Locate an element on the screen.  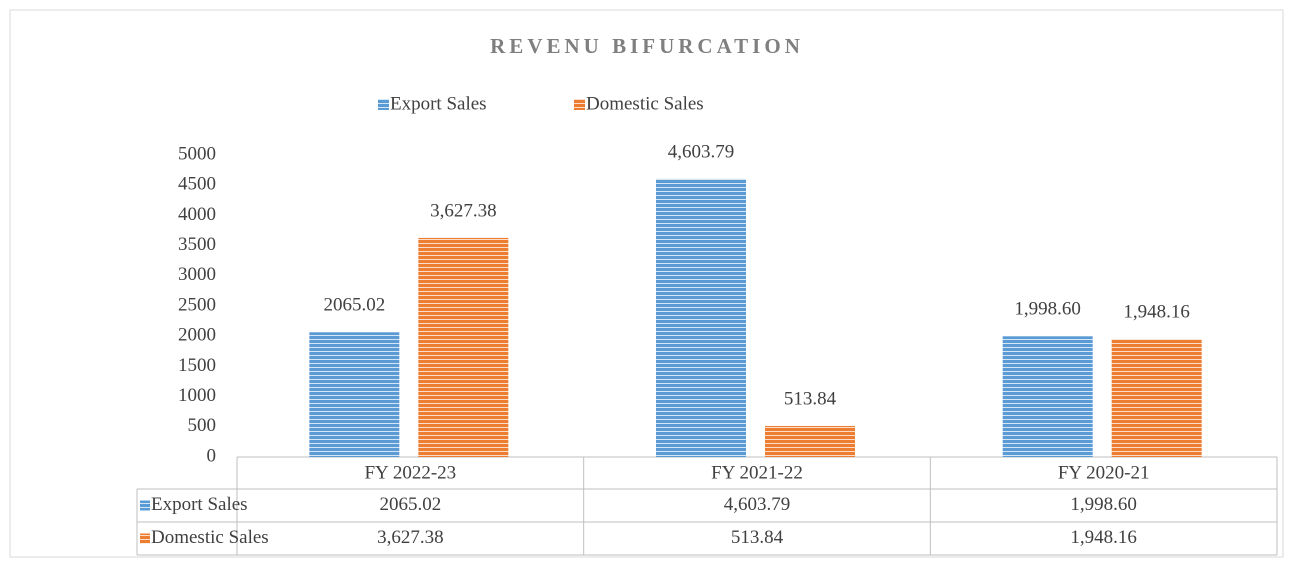
data-label: 3,627.38 is located at coordinates (463, 210).